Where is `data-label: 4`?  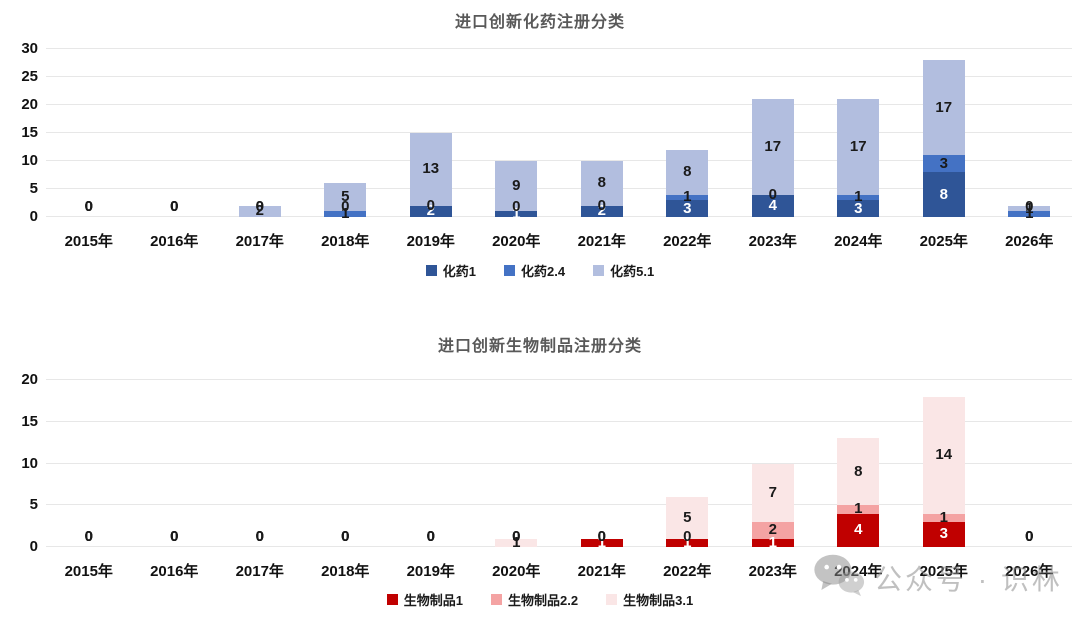 data-label: 4 is located at coordinates (858, 530).